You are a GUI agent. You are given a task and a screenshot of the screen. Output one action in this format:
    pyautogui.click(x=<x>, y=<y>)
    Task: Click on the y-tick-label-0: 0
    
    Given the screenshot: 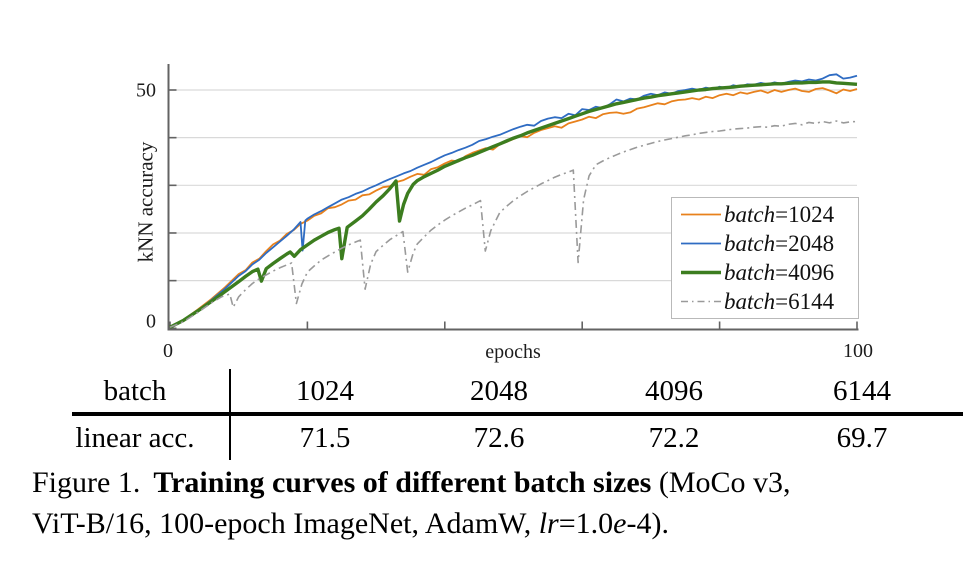 What is the action you would take?
    pyautogui.click(x=151, y=321)
    